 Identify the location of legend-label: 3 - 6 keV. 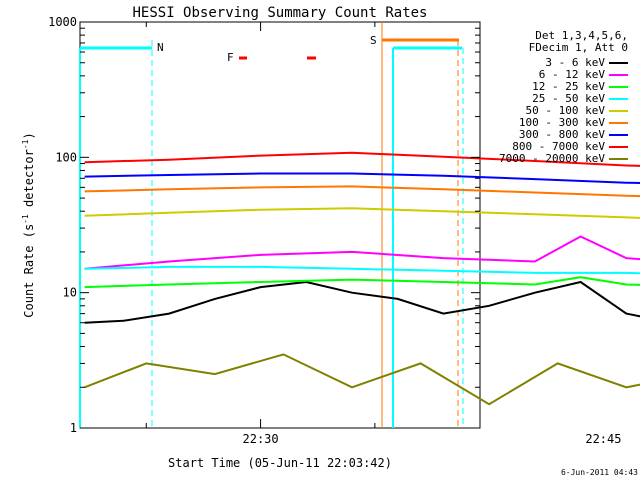
(575, 62).